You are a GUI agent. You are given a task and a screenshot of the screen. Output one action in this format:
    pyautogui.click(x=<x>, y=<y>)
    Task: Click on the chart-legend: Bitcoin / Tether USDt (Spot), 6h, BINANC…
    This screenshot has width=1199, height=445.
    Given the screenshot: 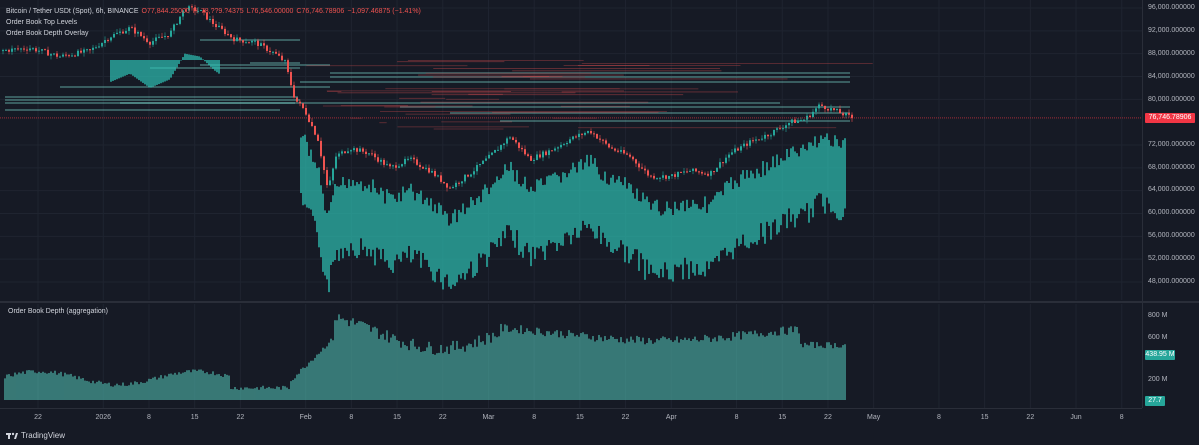 What is the action you would take?
    pyautogui.click(x=213, y=22)
    